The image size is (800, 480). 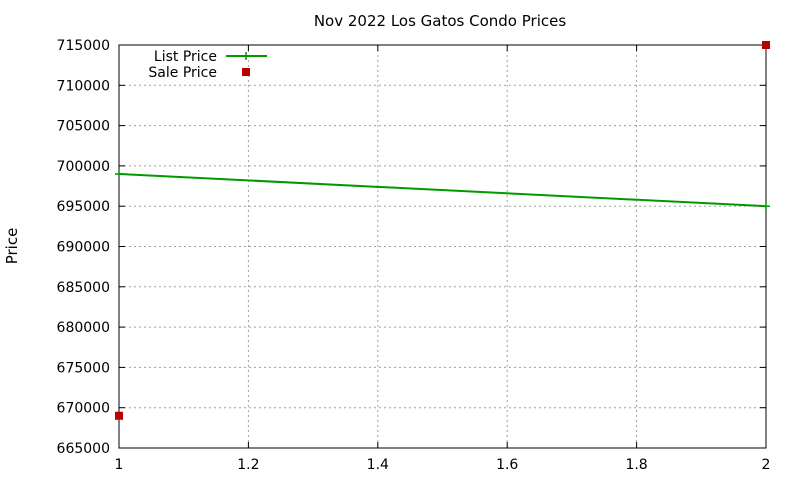 I want to click on y-tick-label: 670000, so click(x=83, y=409).